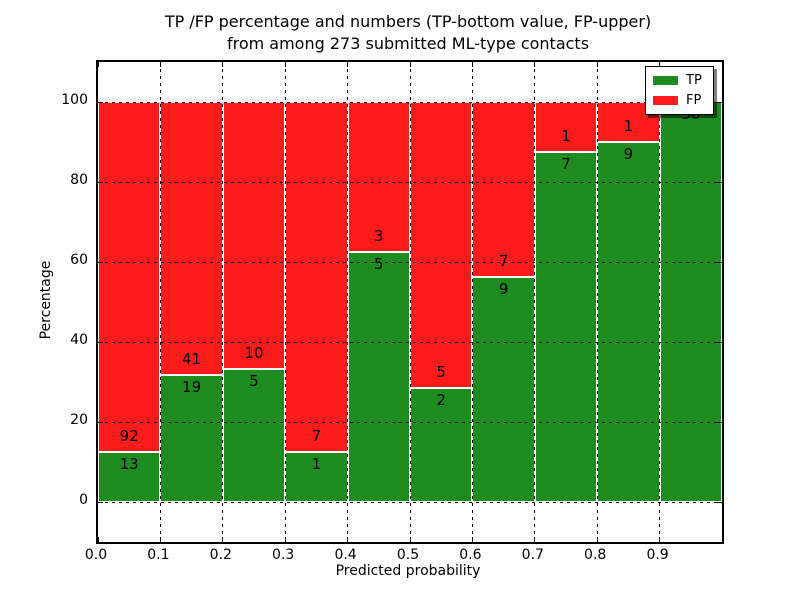  What do you see at coordinates (79, 180) in the screenshot?
I see `y-tick-label: 80` at bounding box center [79, 180].